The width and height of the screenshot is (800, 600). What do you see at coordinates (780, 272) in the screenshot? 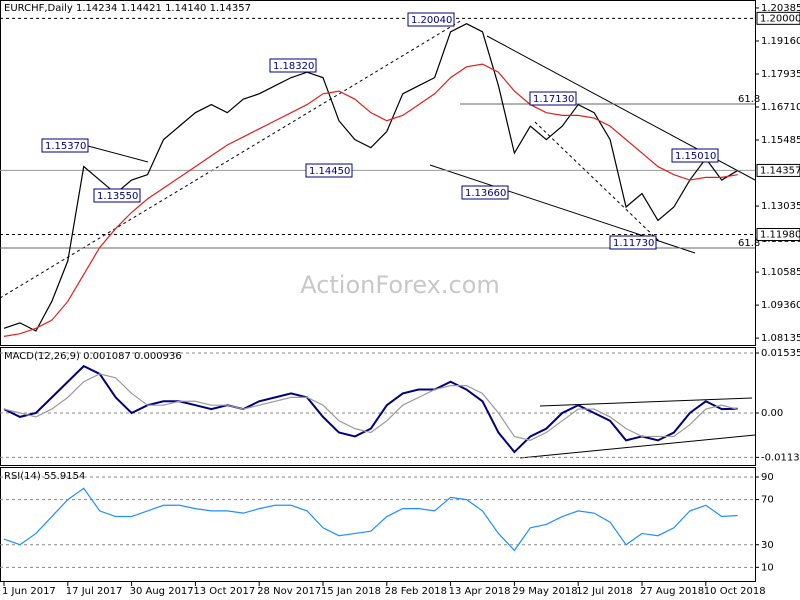
I see `y-tick-label: 1.10585` at bounding box center [780, 272].